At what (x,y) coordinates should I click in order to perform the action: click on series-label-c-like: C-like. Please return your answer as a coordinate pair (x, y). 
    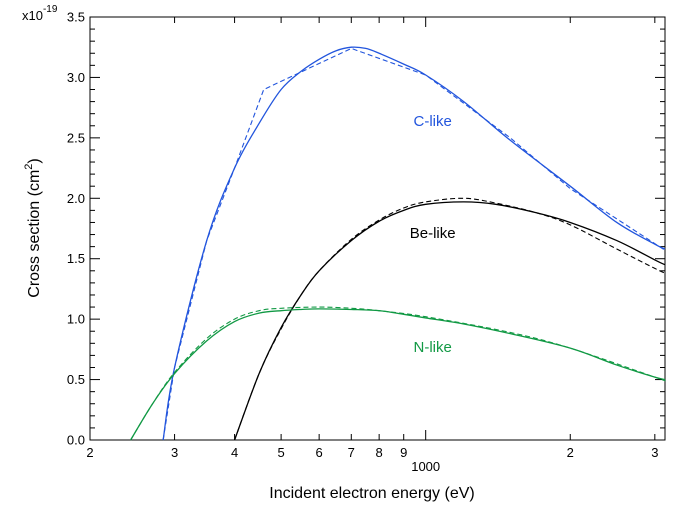
    Looking at the image, I should click on (433, 121).